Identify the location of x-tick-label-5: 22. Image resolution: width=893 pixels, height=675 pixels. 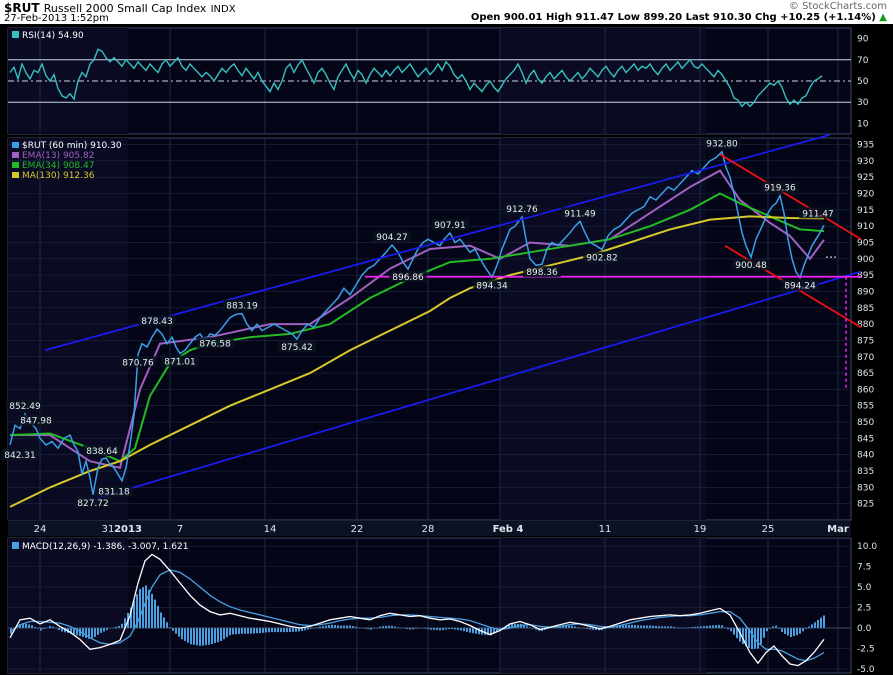
(357, 529).